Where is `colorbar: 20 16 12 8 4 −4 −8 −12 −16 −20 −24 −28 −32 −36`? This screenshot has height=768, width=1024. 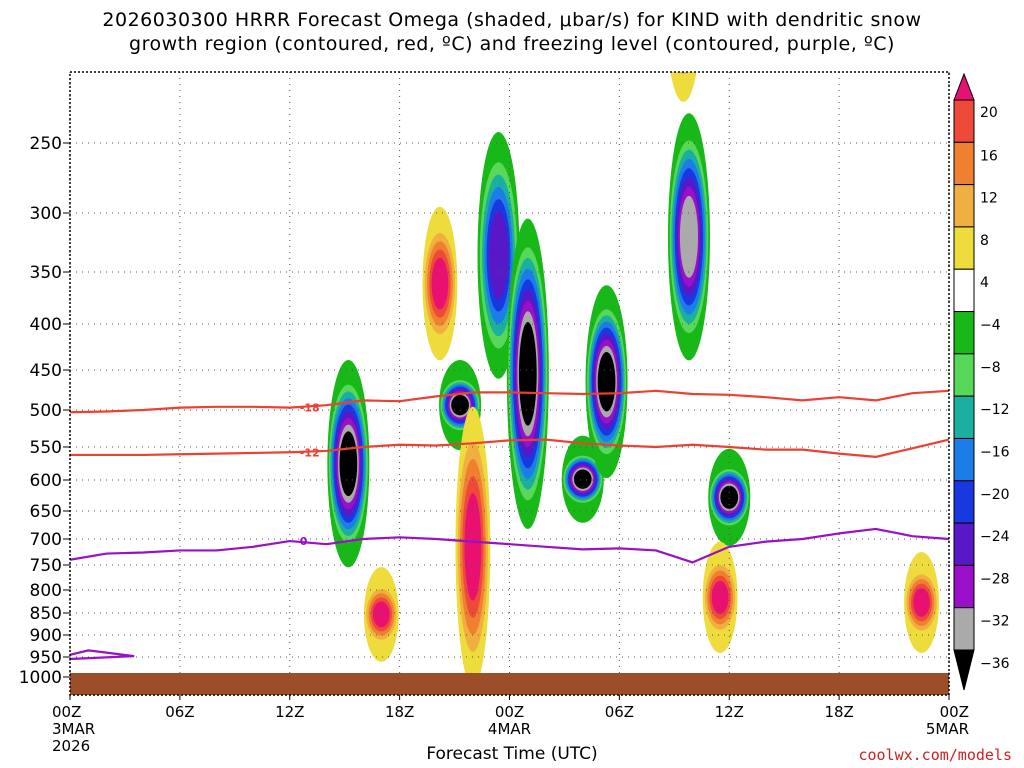
colorbar: 20 16 12 8 4 −4 −8 −12 −16 −20 −24 −28 −32 −36 is located at coordinates (981, 381).